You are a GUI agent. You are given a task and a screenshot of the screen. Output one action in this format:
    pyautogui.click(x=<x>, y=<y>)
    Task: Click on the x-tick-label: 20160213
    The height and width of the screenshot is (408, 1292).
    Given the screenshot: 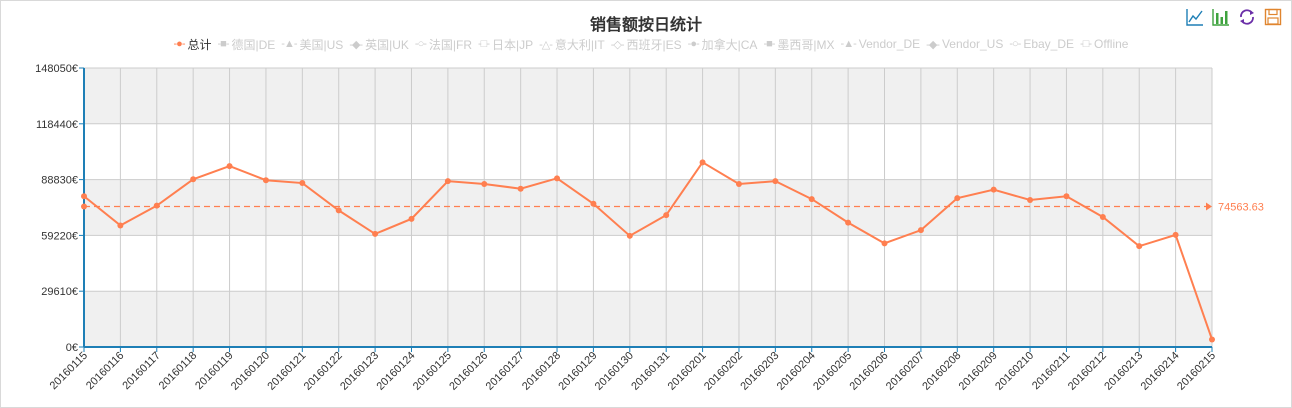 What is the action you would take?
    pyautogui.click(x=1123, y=371)
    